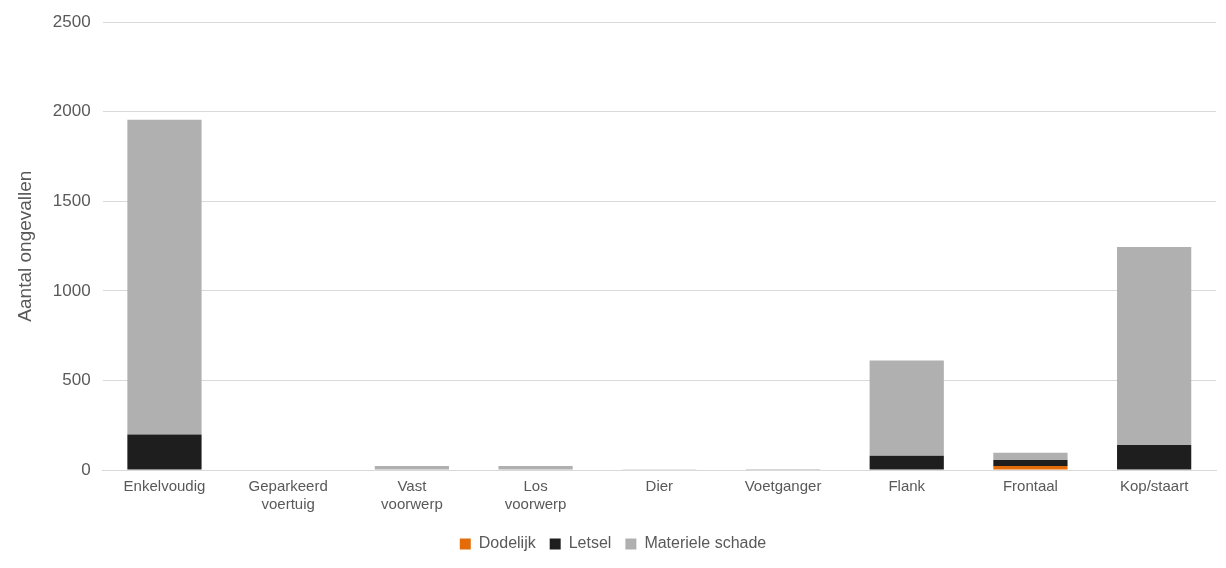  Describe the element at coordinates (164, 486) in the screenshot. I see `x-tick-label: Enkelvoudig` at that location.